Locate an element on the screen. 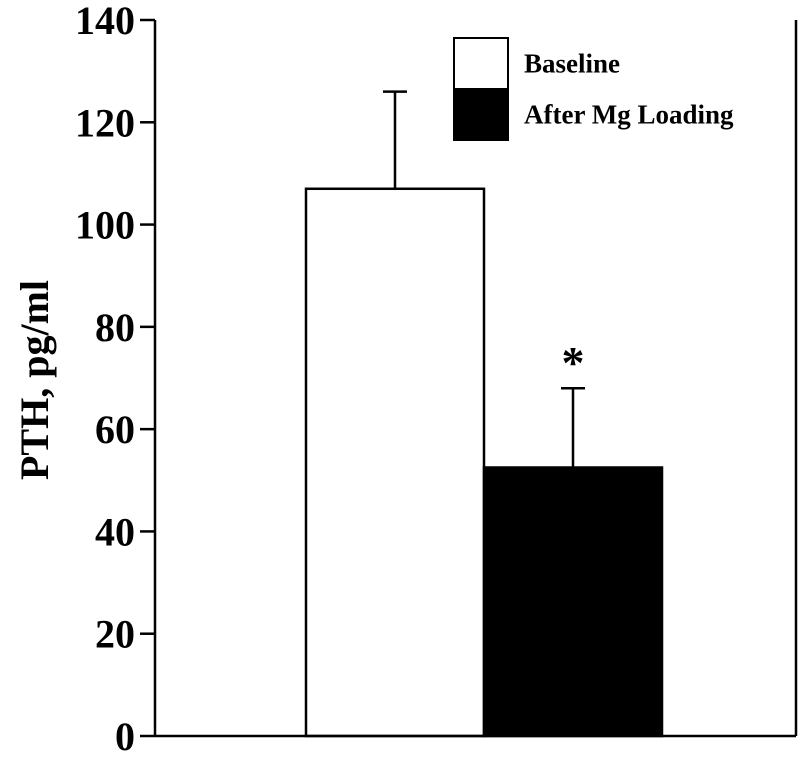 Image resolution: width=801 pixels, height=770 pixels. significance-marker: * is located at coordinates (573, 362).